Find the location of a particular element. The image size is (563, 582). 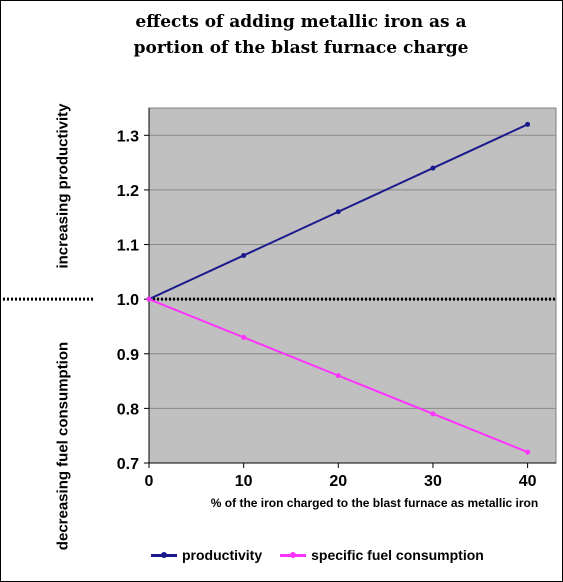

x-tick-label: 30 is located at coordinates (433, 481).